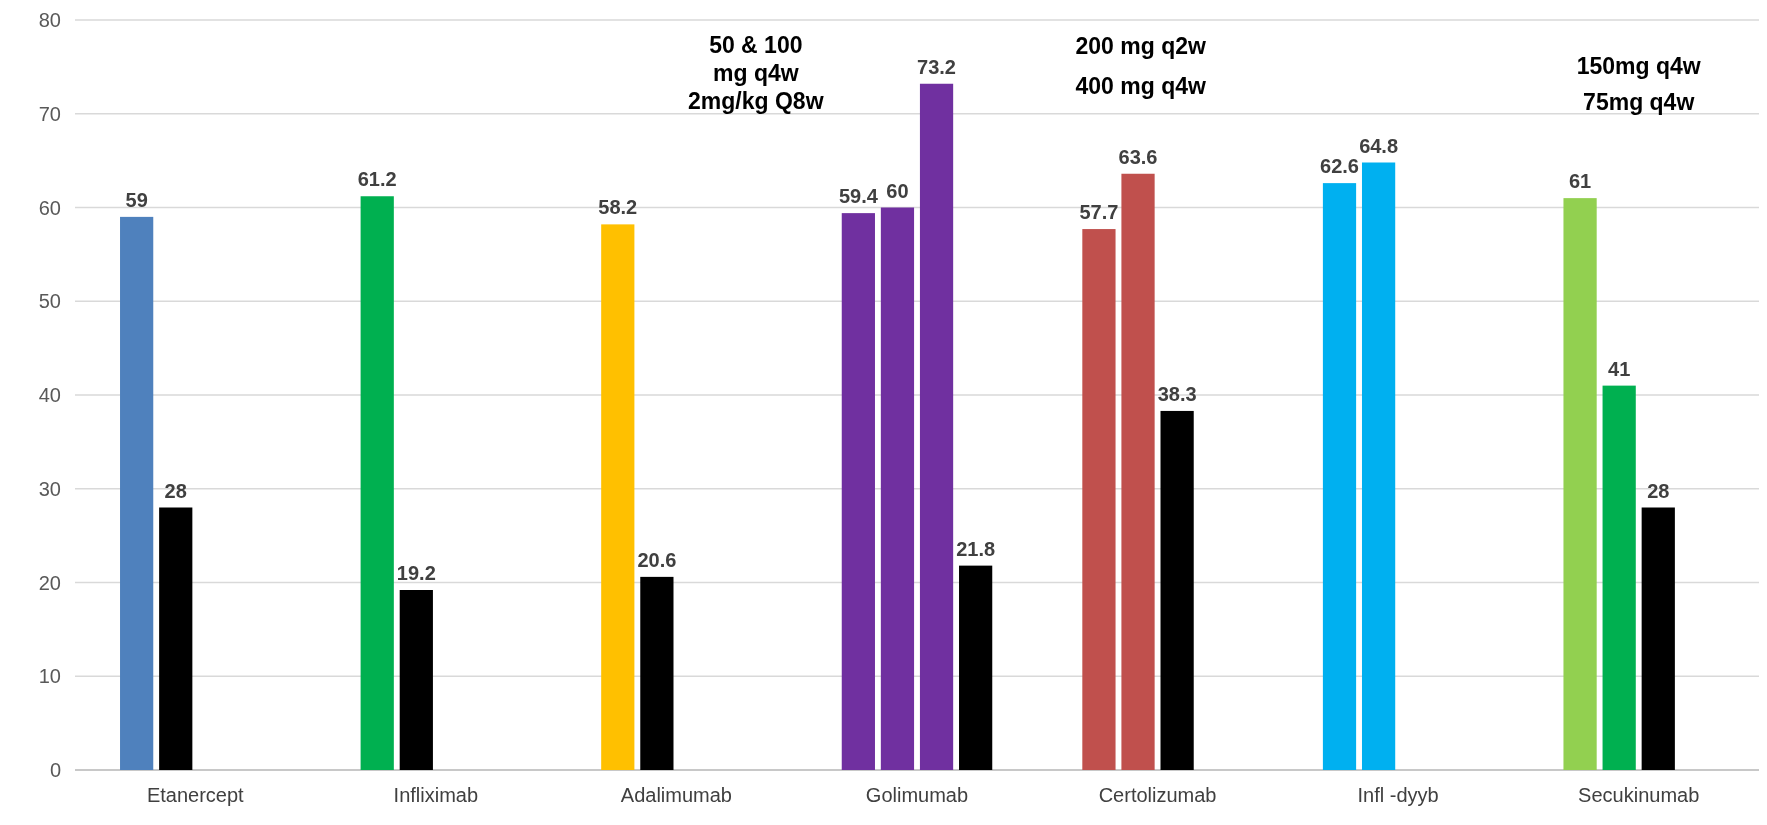 The height and width of the screenshot is (825, 1767). Describe the element at coordinates (917, 795) in the screenshot. I see `x-tick-label: Golimumab` at that location.